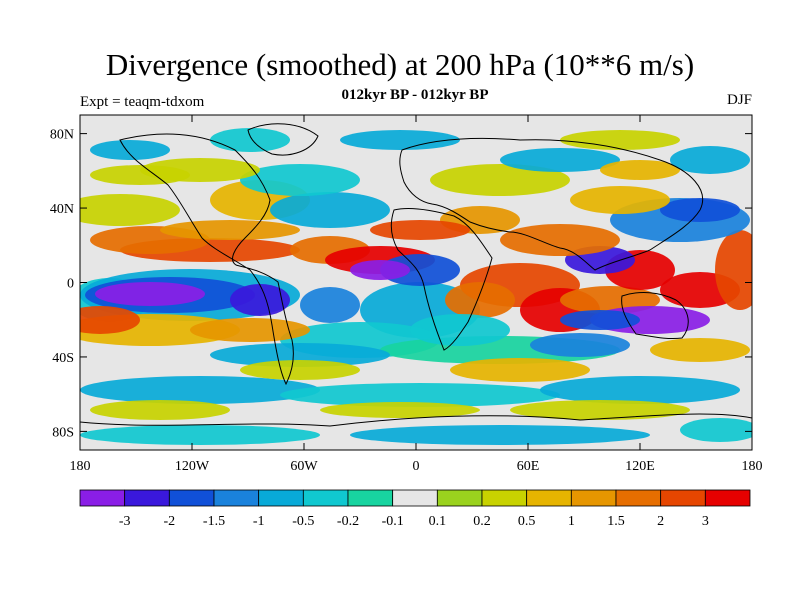 This screenshot has width=800, height=600. Describe the element at coordinates (125, 521) in the screenshot. I see `colorbar-label: -3` at that location.